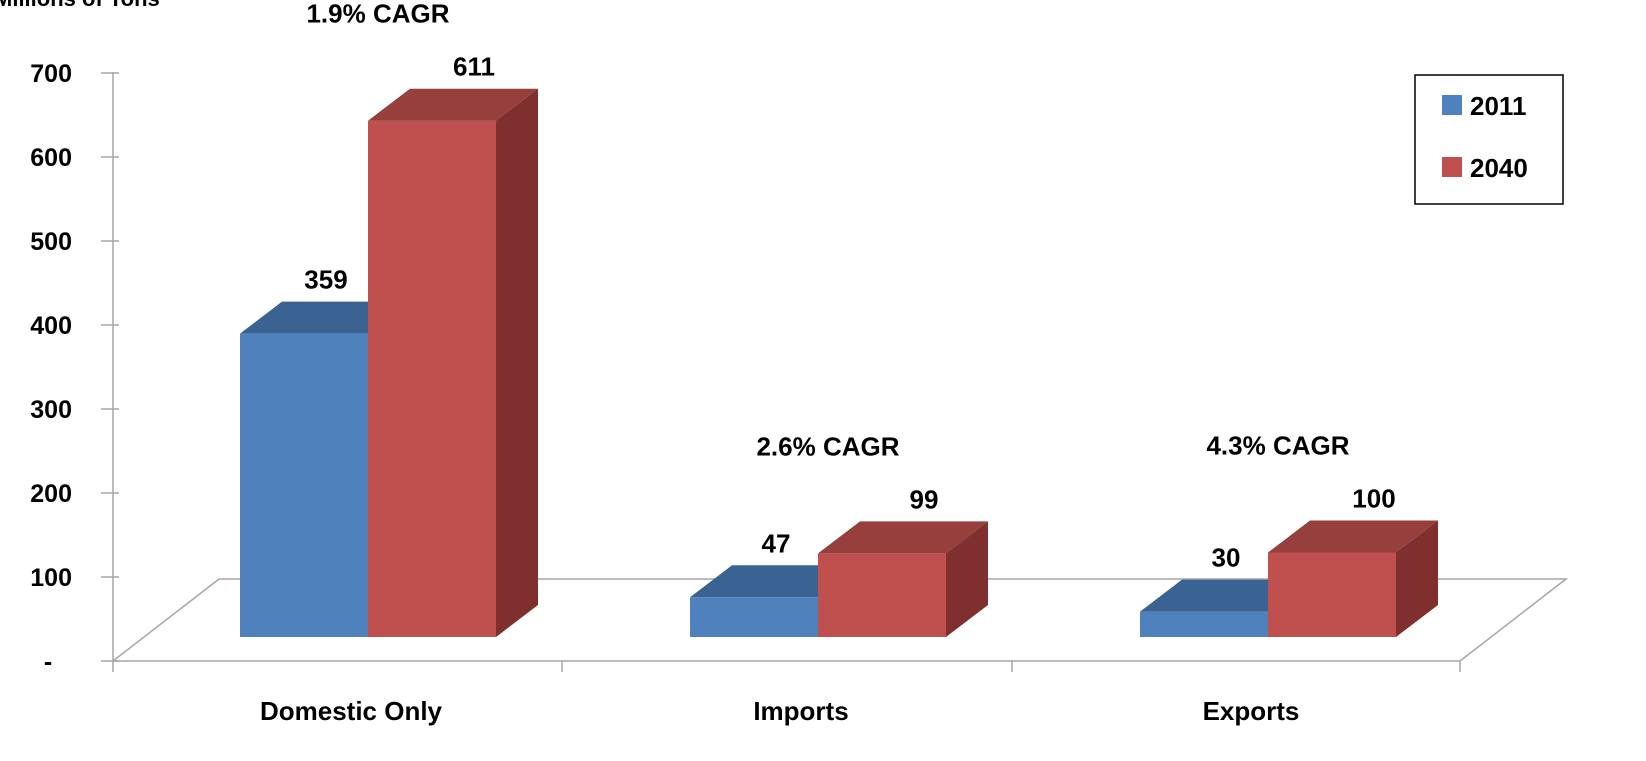 The height and width of the screenshot is (761, 1646). I want to click on x-category-label: Imports, so click(800, 711).